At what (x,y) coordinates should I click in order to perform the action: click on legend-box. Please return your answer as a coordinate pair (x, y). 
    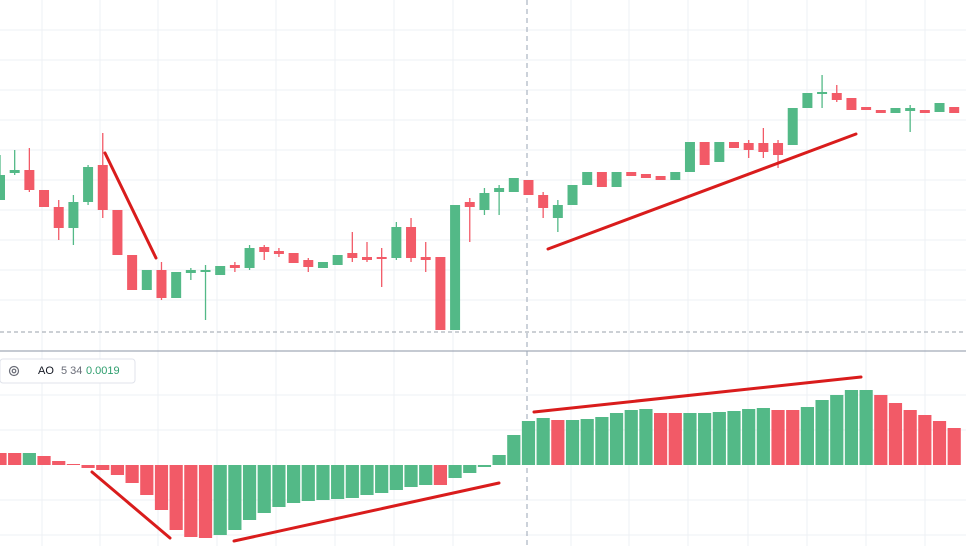
    Looking at the image, I should click on (68, 371).